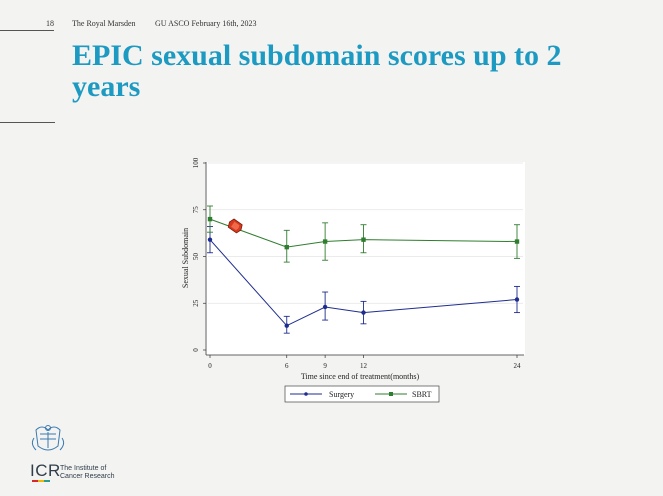  I want to click on event-label: GU ASCO February 16th, 2023, so click(206, 23).